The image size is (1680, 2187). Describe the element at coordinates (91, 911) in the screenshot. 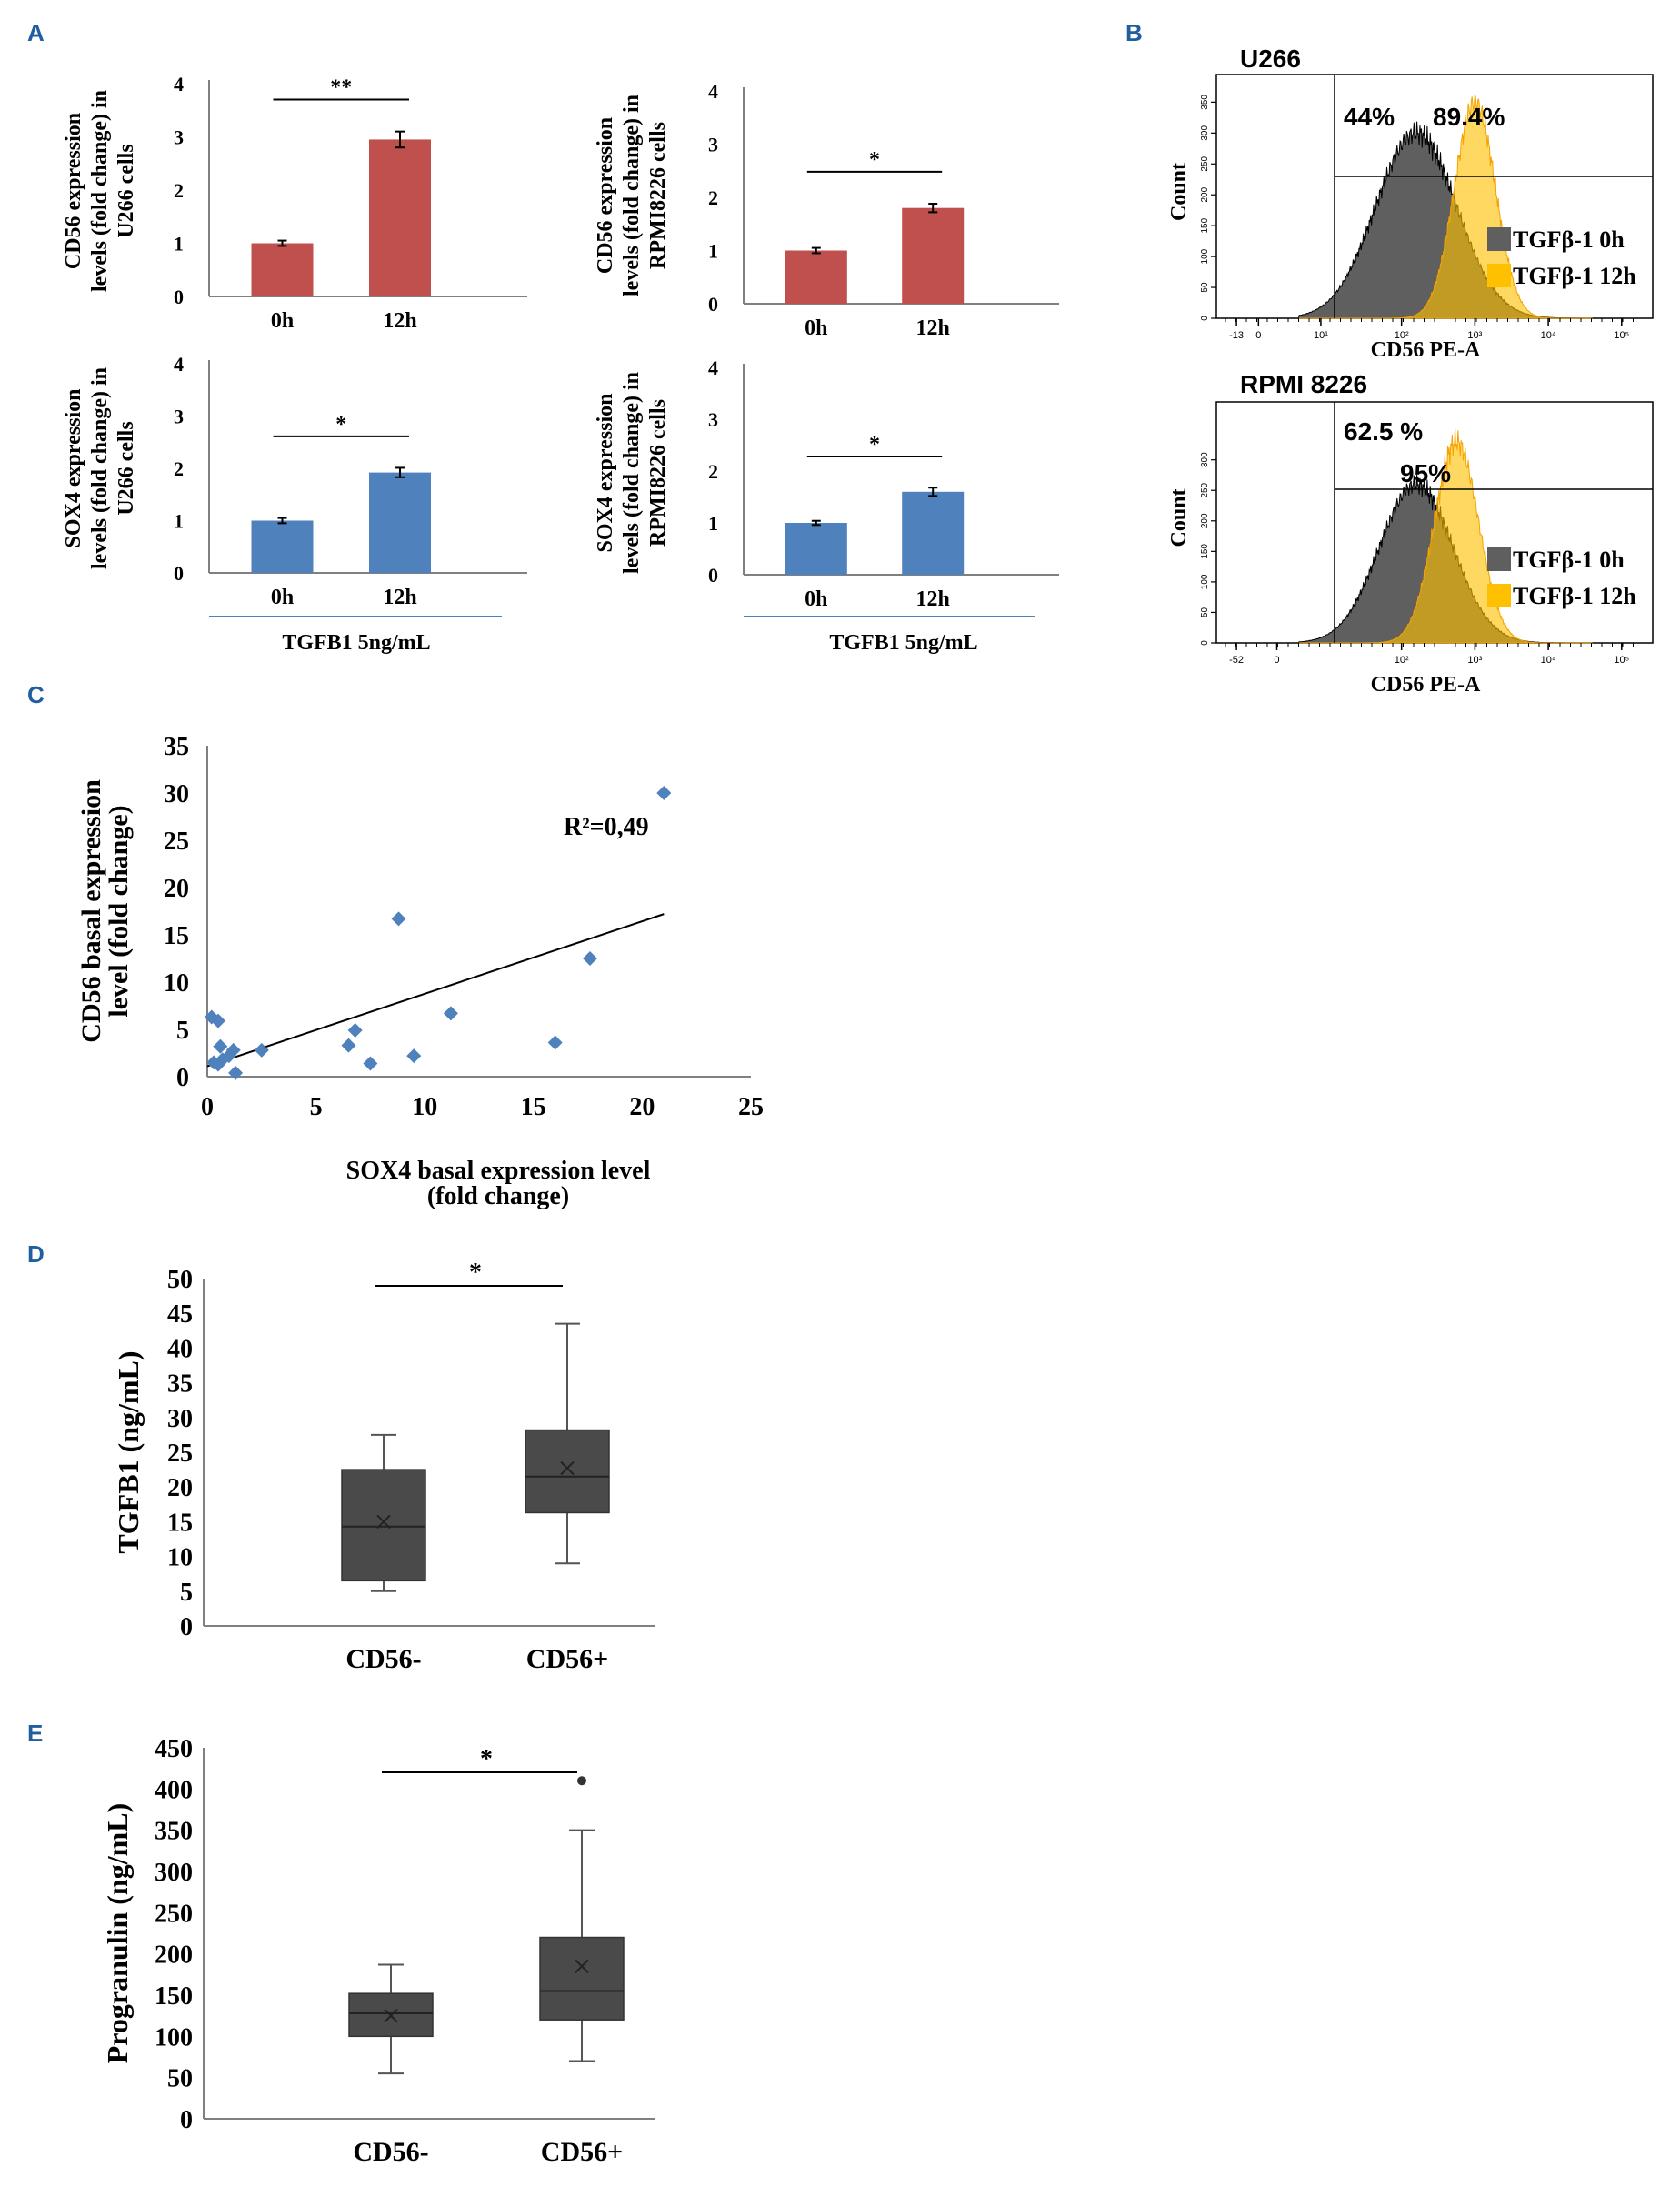

I see `y-axis-label-line1: CD56 basal expression` at that location.